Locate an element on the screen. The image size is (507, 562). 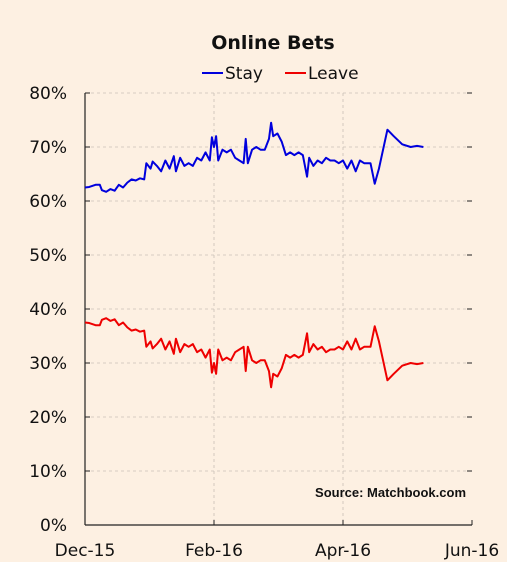
x-tick-label: Apr-16 is located at coordinates (343, 551).